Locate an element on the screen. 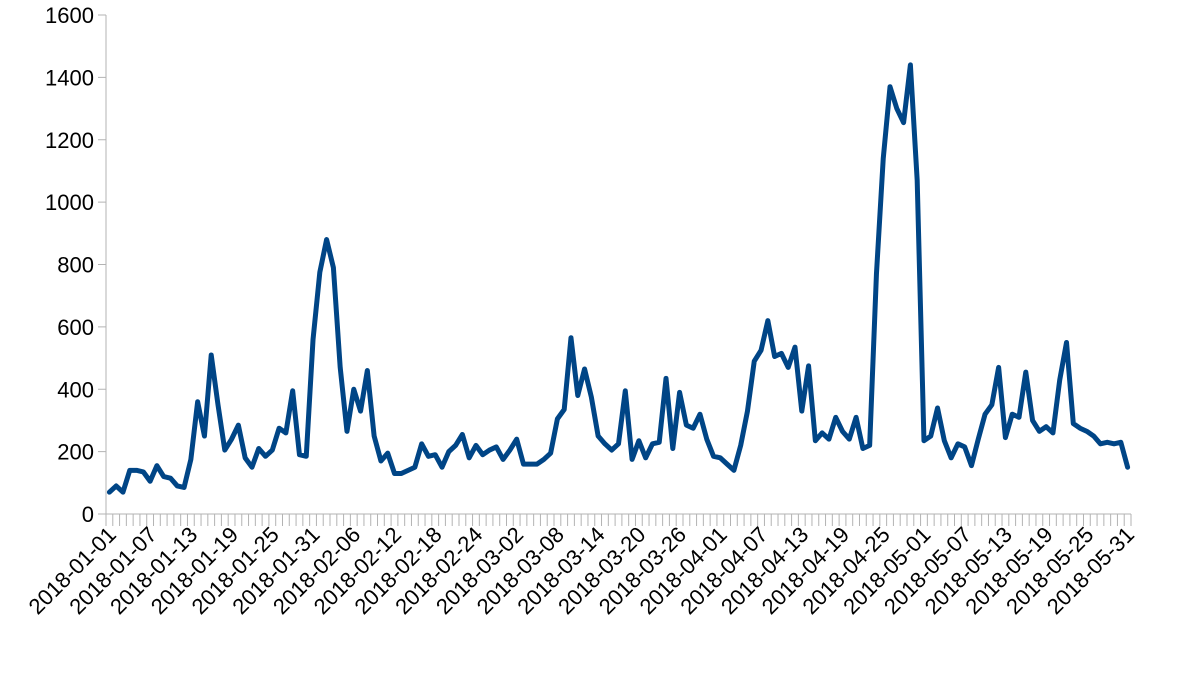 This screenshot has height=675, width=1200. y-tick-label: 0 is located at coordinates (88, 514).